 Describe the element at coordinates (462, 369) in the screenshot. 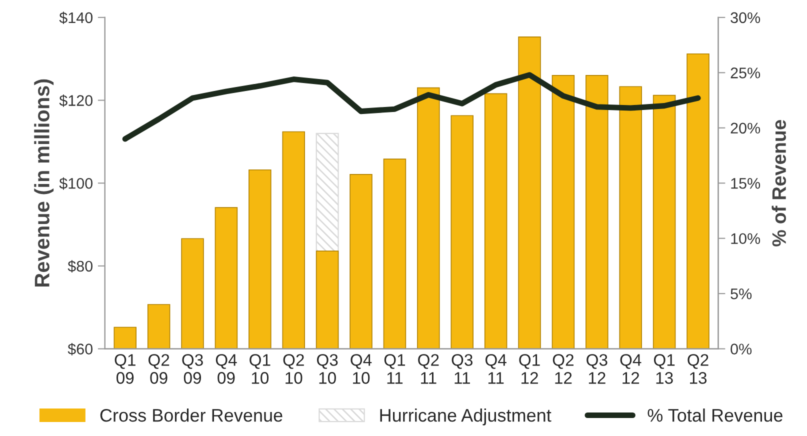

I see `x-tick-label: Q3 11` at that location.